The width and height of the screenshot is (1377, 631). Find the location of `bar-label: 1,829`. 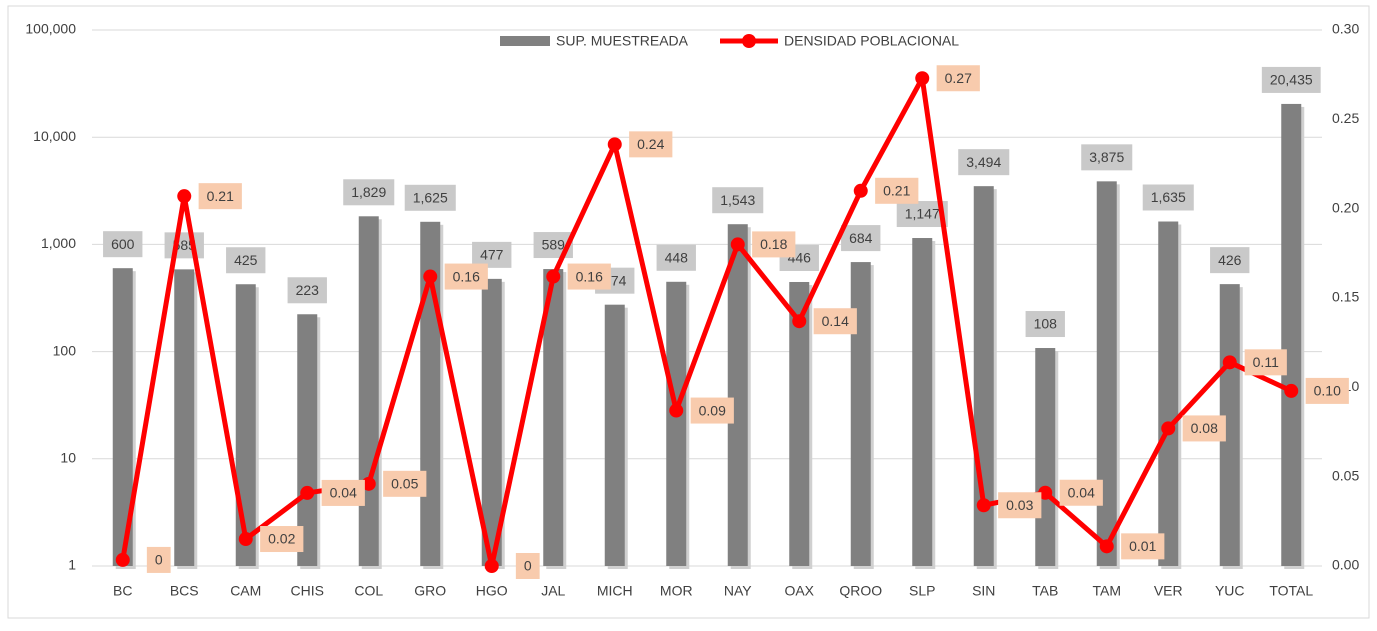

bar-label: 1,829 is located at coordinates (368, 192).